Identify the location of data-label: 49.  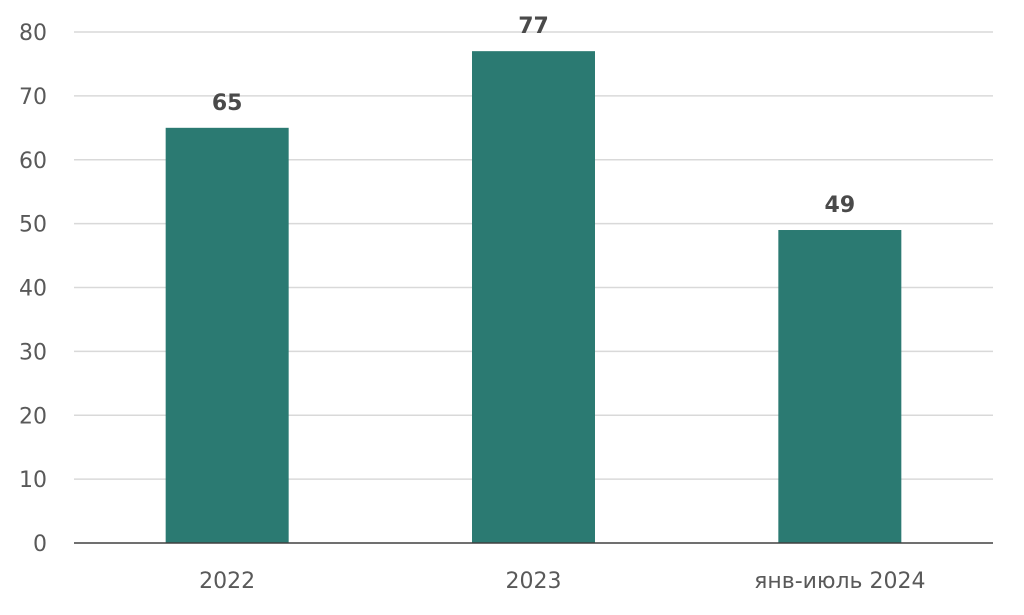
(840, 205).